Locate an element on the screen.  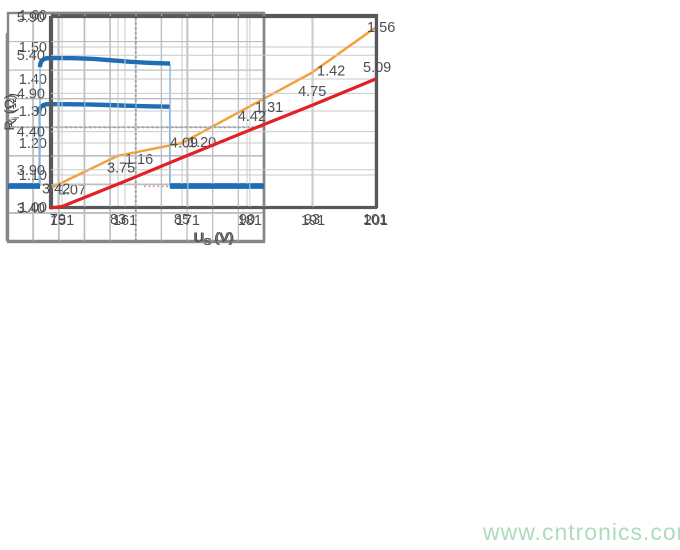
pulse-edges is located at coordinates (105, 125).